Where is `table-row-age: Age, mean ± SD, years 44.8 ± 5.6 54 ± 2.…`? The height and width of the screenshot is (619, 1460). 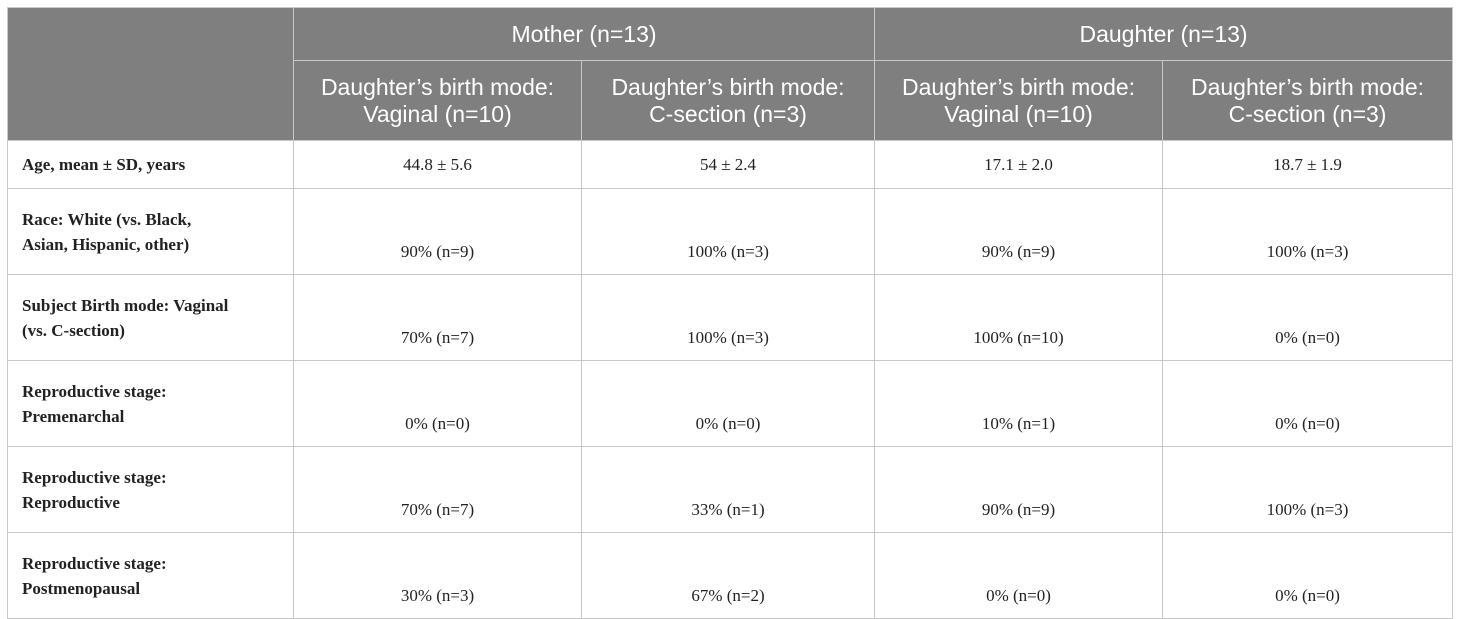 table-row-age: Age, mean ± SD, years 44.8 ± 5.6 54 ± 2.… is located at coordinates (730, 164).